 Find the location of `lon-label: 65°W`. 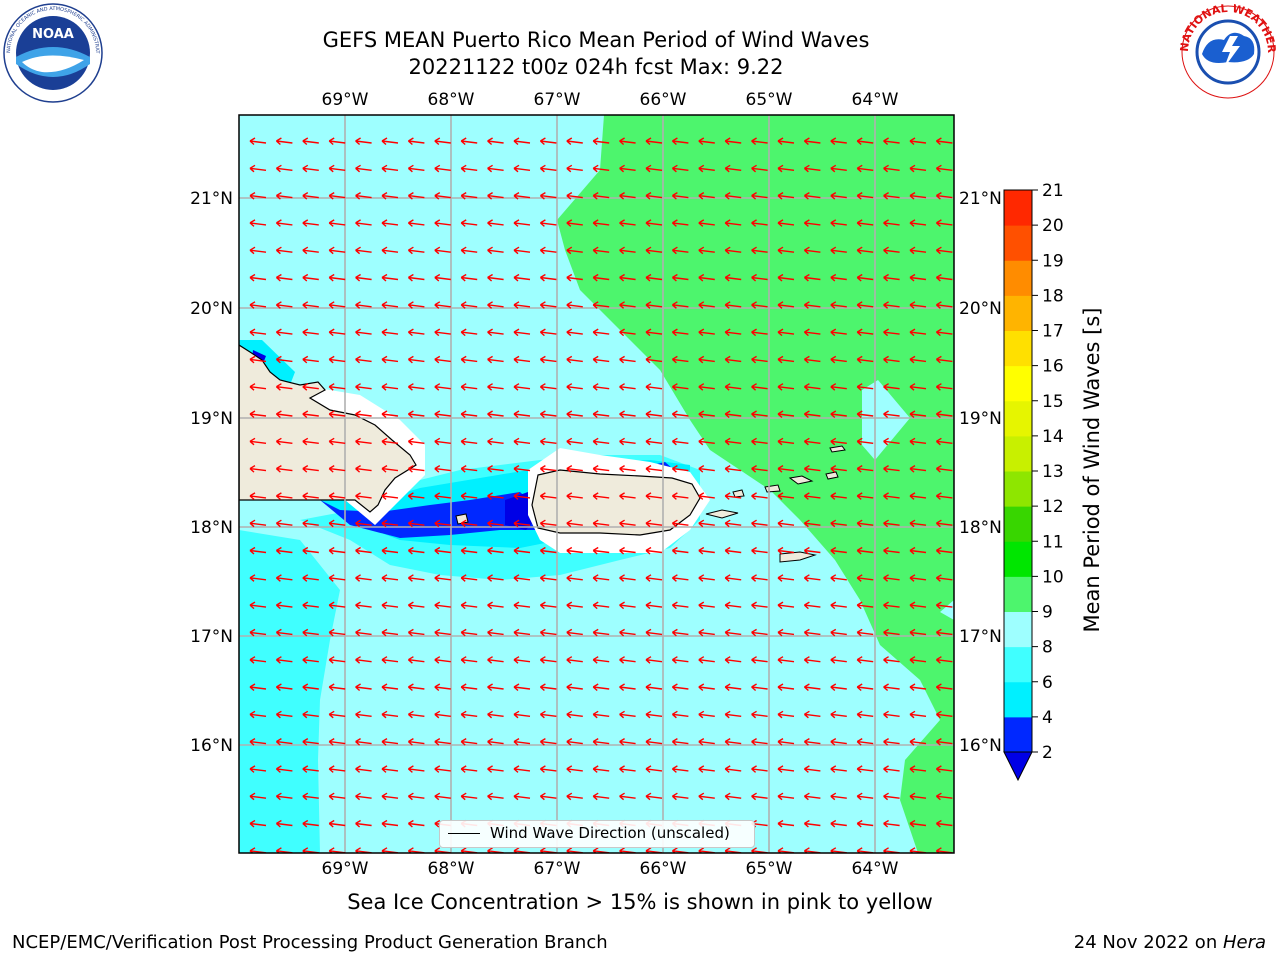

lon-label: 65°W is located at coordinates (769, 100).